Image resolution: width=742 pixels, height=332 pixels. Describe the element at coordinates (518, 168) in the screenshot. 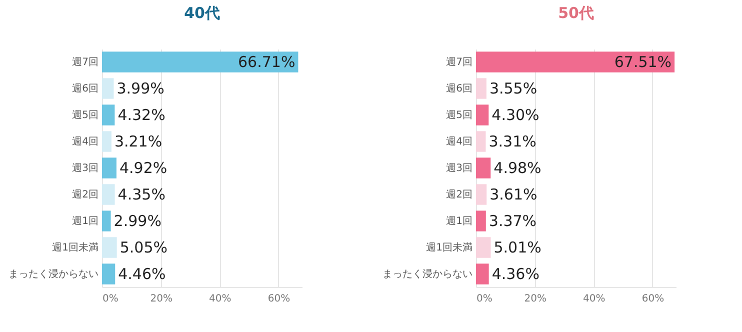

I see `data-label: 4.98%` at that location.